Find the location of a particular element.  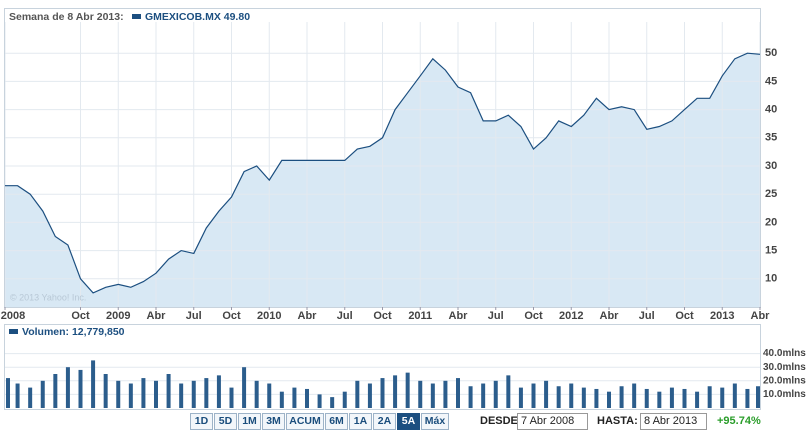

y-tick-label: 10 is located at coordinates (771, 279).